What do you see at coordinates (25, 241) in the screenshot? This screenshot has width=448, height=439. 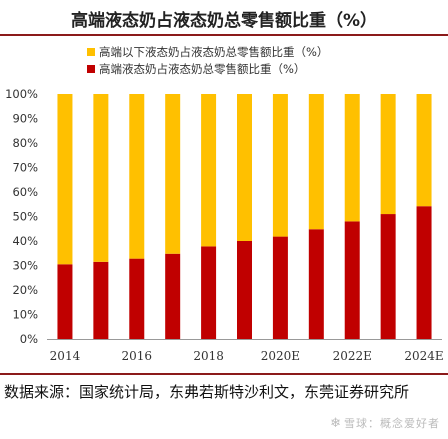 I see `y-tick-label: 40%` at bounding box center [25, 241].